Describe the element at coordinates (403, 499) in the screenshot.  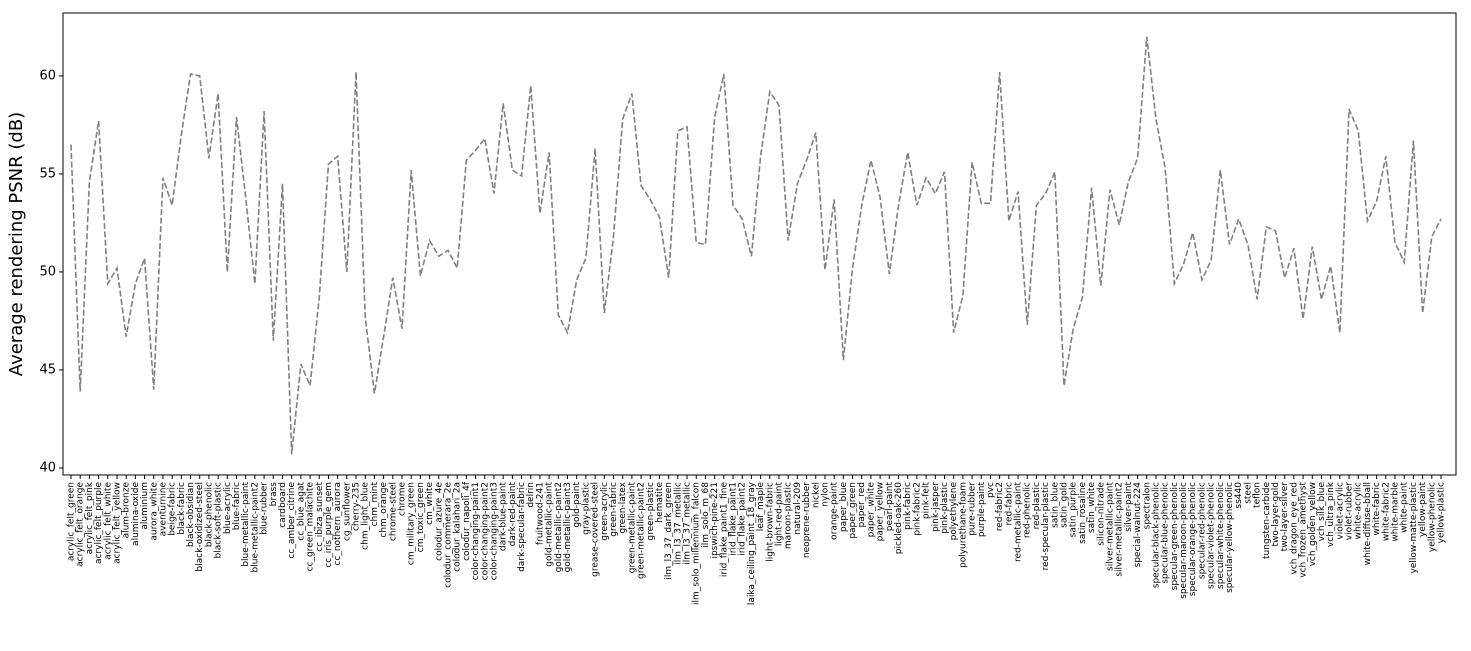
I see `x-tick-label: chrome` at that location.